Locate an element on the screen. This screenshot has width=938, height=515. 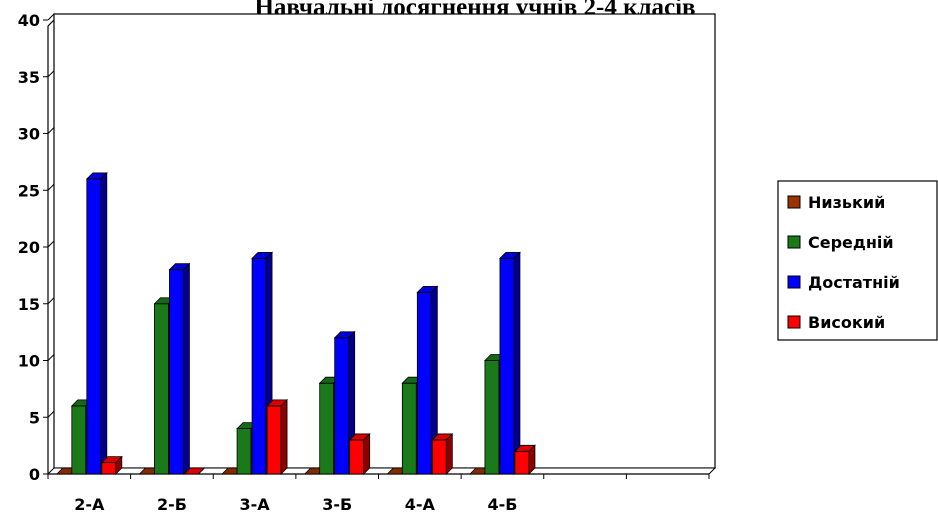
y-tick-label: 40 is located at coordinates (29, 20).